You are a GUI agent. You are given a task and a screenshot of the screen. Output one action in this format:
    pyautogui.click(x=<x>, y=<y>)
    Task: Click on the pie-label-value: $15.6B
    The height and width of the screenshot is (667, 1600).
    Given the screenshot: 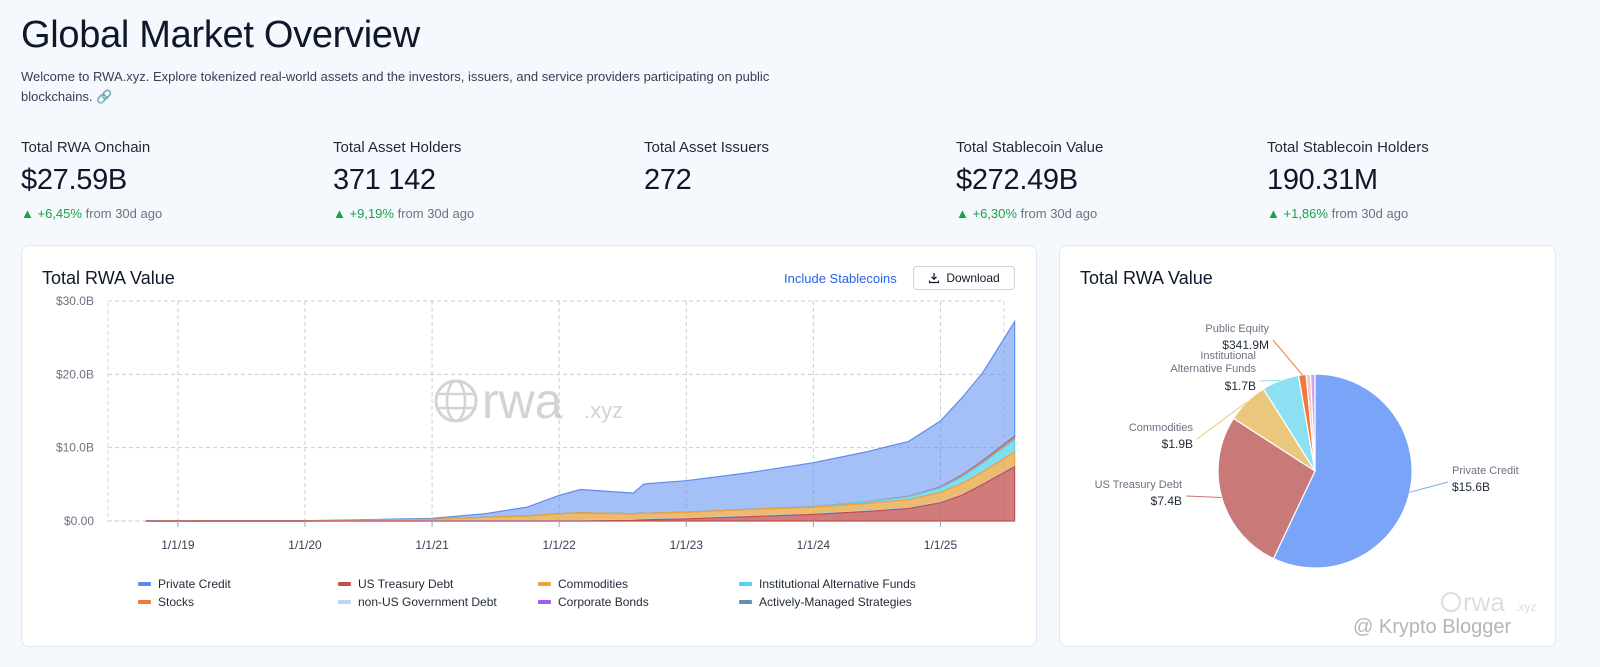 What is the action you would take?
    pyautogui.click(x=1471, y=487)
    